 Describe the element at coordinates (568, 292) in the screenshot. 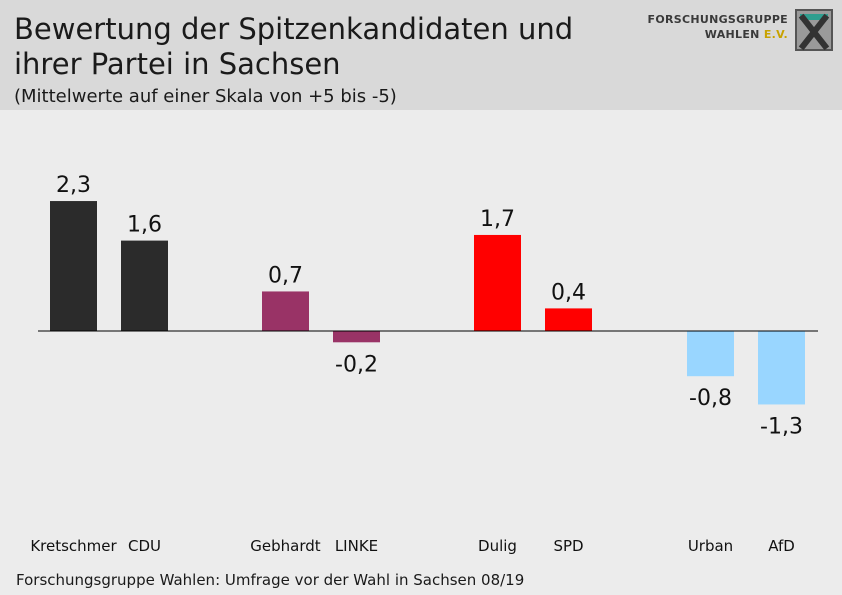

I see `value-label-spd: 0,4` at that location.